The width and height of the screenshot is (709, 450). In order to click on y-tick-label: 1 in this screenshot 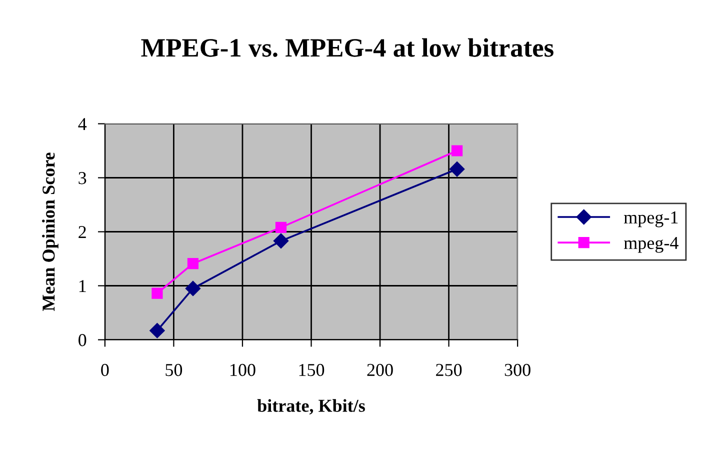, I will do `click(82, 286)`.